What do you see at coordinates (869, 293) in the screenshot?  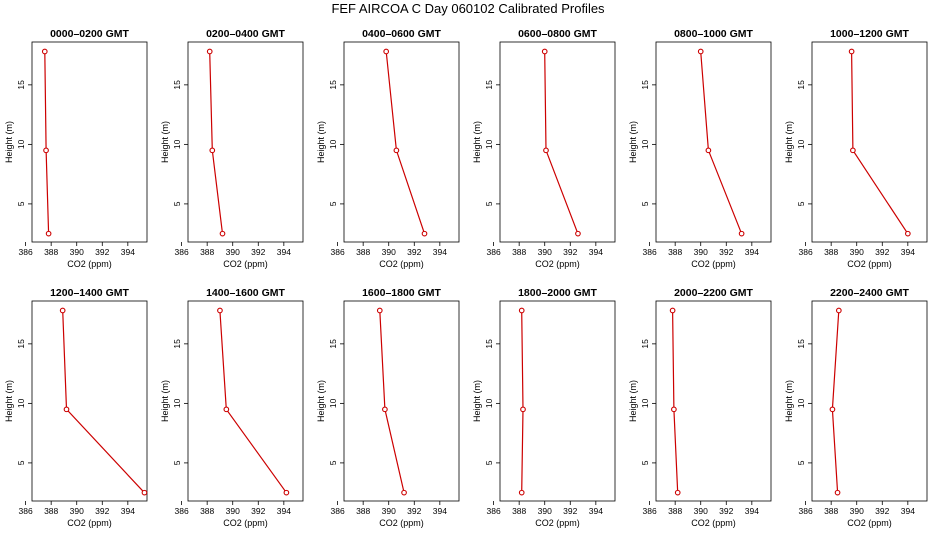 I see `panel-title: 2200–2400 GMT` at bounding box center [869, 293].